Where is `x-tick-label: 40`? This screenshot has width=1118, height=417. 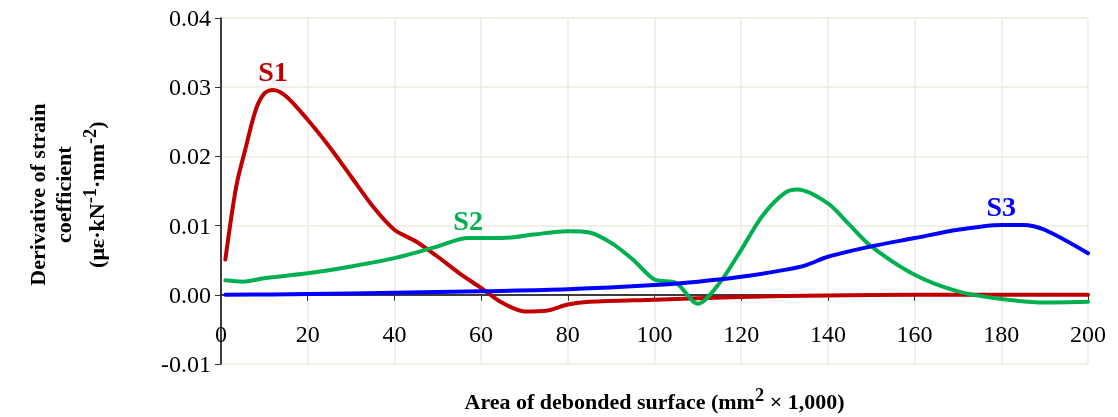 x-tick-label: 40 is located at coordinates (394, 334).